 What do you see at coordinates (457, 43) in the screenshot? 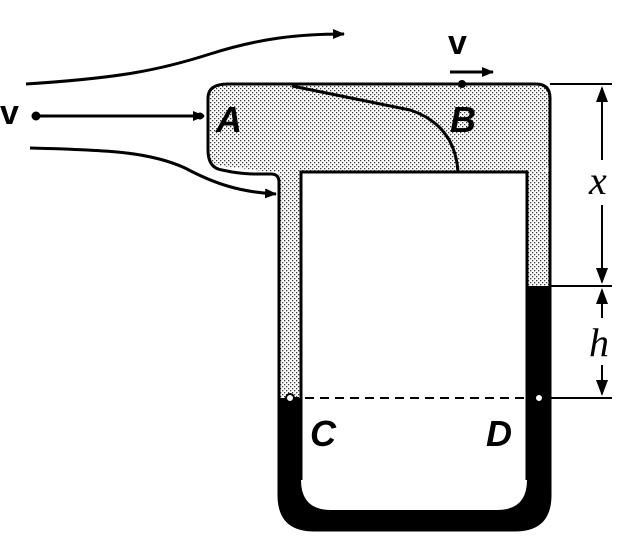
I see `label-velocity-top: v` at bounding box center [457, 43].